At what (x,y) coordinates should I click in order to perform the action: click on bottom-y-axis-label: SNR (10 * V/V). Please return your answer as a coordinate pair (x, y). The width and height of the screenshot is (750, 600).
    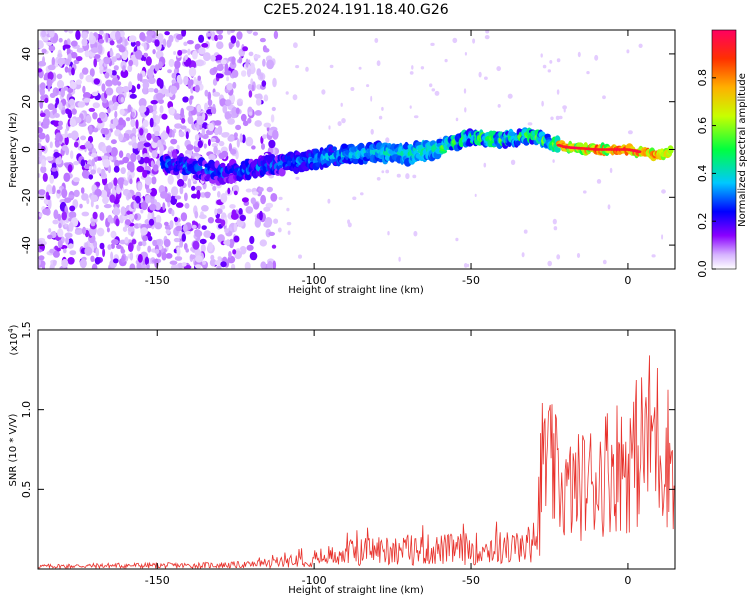
    Looking at the image, I should click on (13, 449).